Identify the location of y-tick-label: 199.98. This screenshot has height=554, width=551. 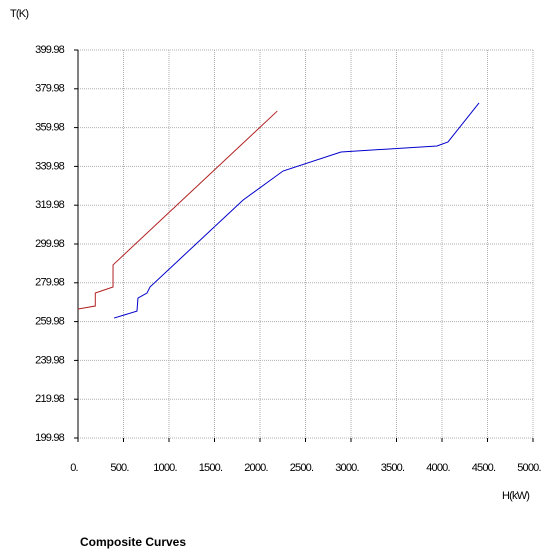
(50, 438).